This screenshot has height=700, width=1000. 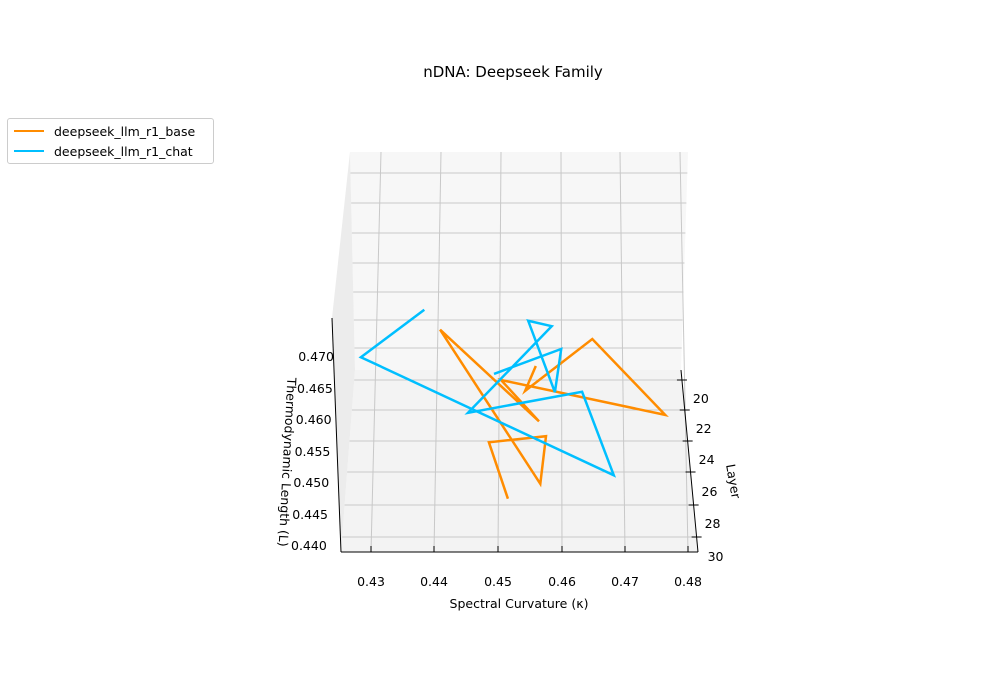 What do you see at coordinates (716, 556) in the screenshot?
I see `z-tick-label: 30` at bounding box center [716, 556].